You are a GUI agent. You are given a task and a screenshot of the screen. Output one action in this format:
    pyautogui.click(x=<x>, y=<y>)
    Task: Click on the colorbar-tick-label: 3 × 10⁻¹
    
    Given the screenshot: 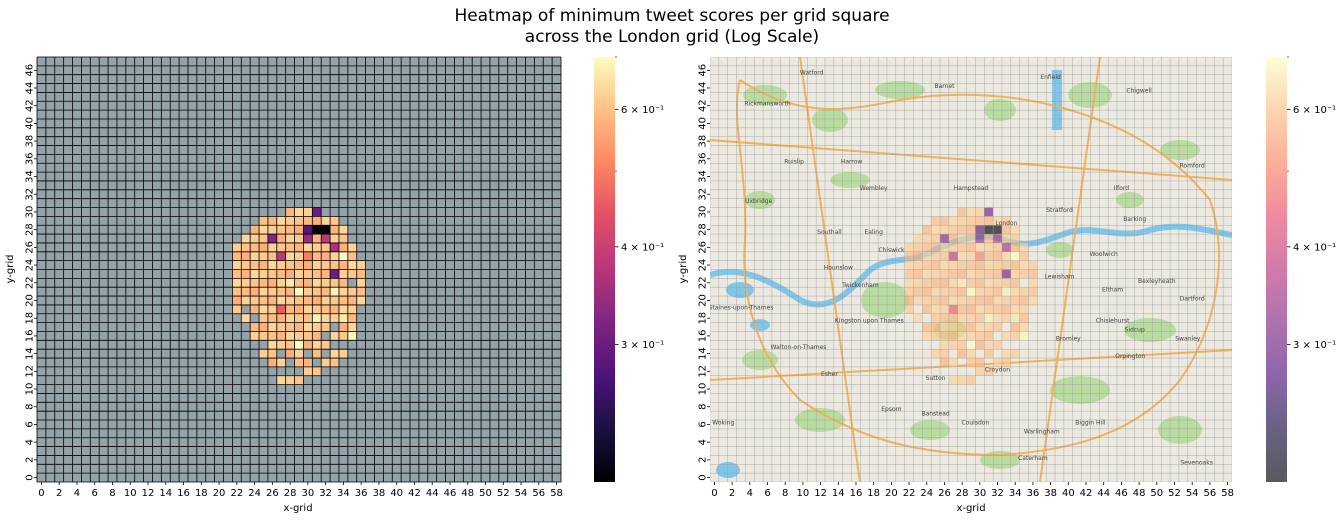 What is the action you would take?
    pyautogui.click(x=642, y=345)
    